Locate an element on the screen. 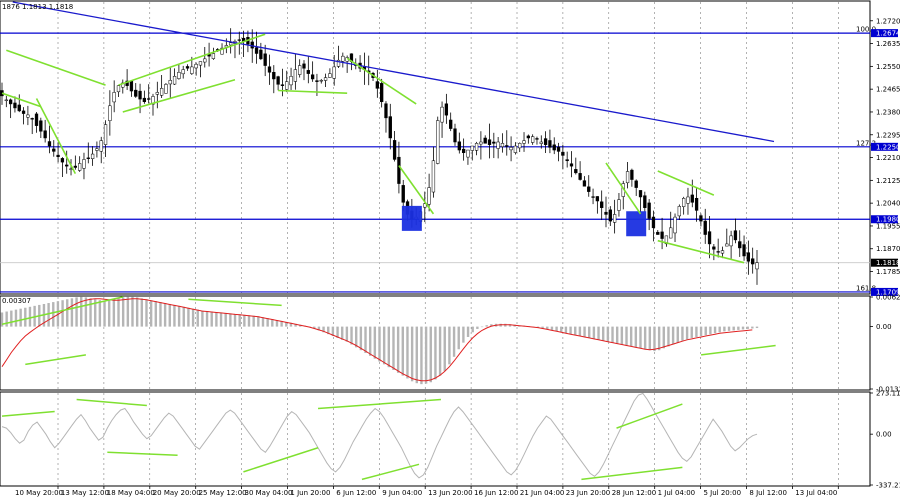  osc-y-tick-label: 273.1199 is located at coordinates (888, 394).